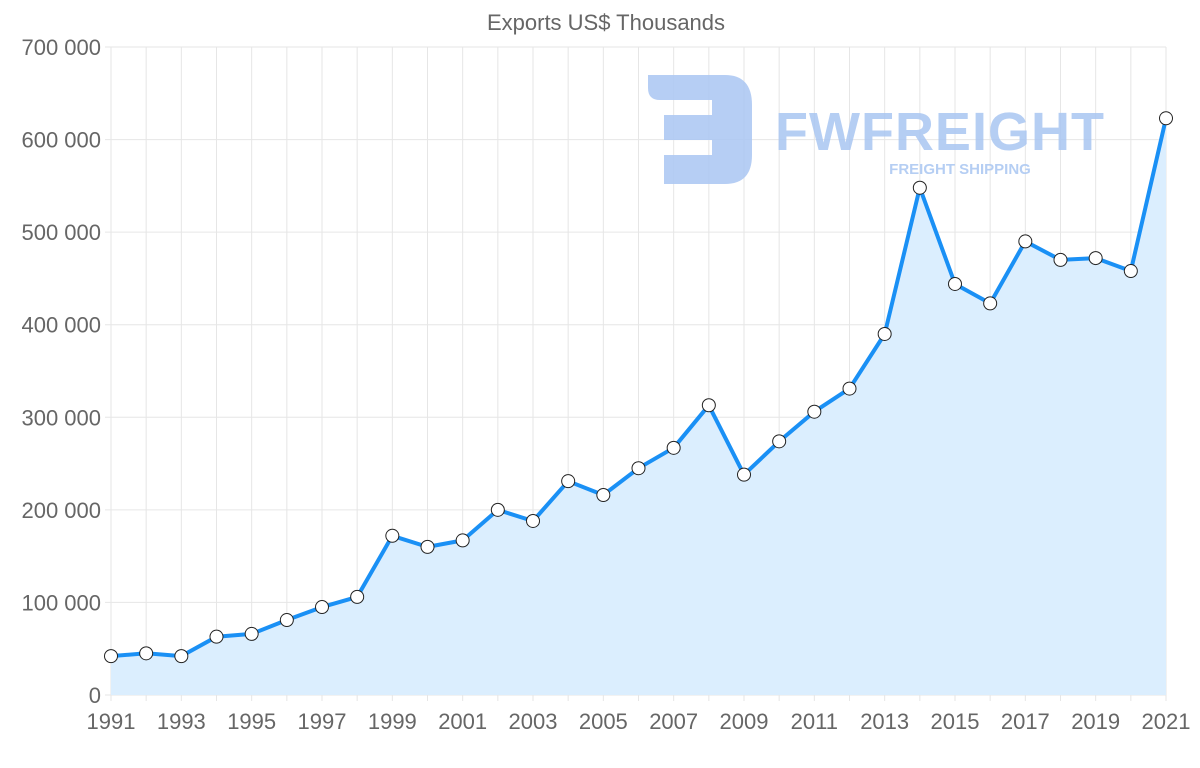 The width and height of the screenshot is (1200, 768). What do you see at coordinates (533, 721) in the screenshot?
I see `x-tick-label: 2003` at bounding box center [533, 721].